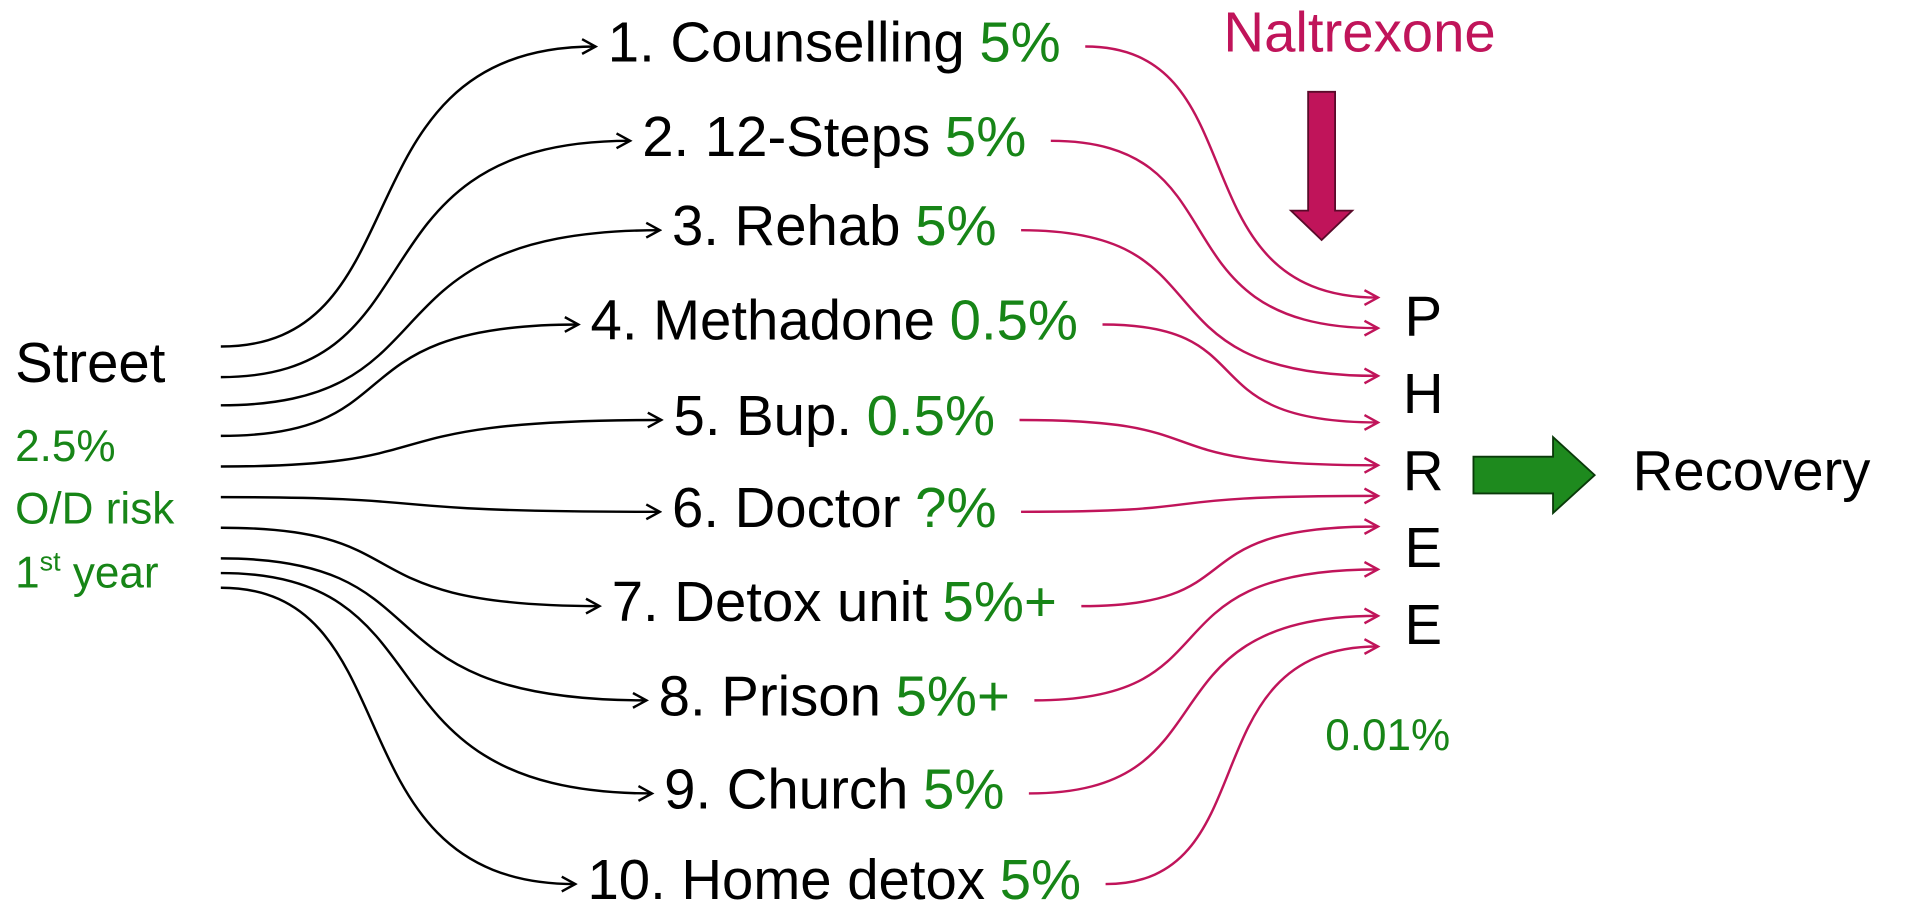 This screenshot has height=911, width=1911. What do you see at coordinates (1359, 32) in the screenshot?
I see `naltrexone-label: Naltrexone` at bounding box center [1359, 32].